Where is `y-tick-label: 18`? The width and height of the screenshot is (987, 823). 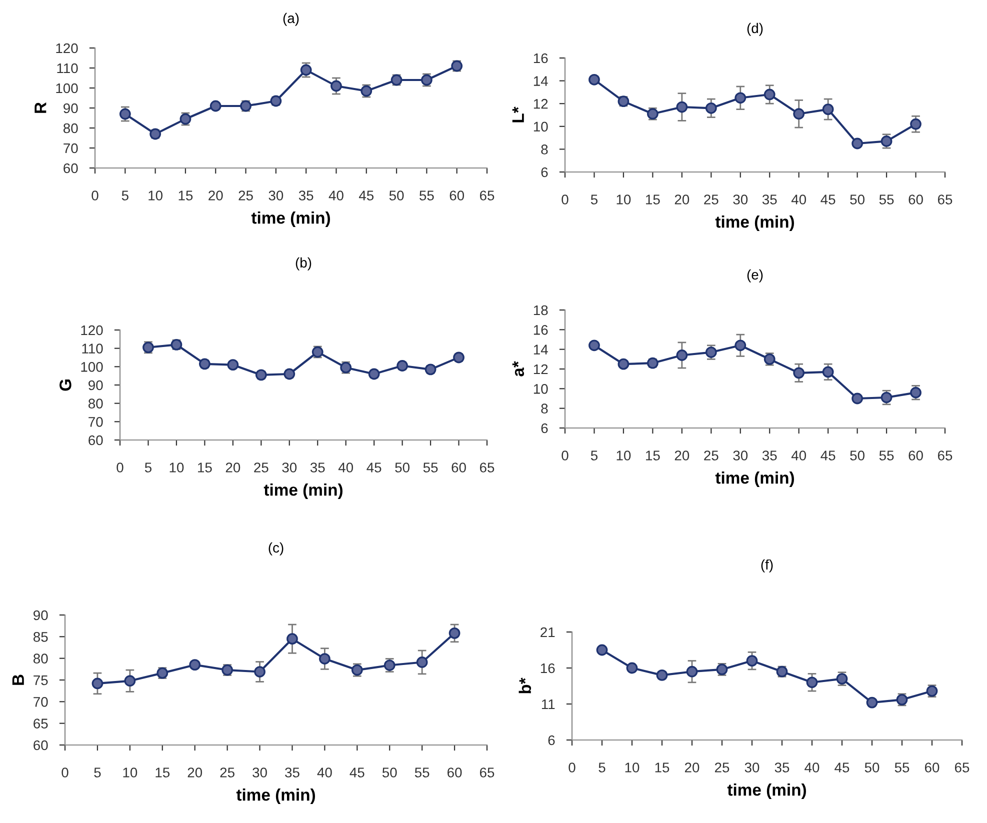 y-tick-label: 18 is located at coordinates (541, 310).